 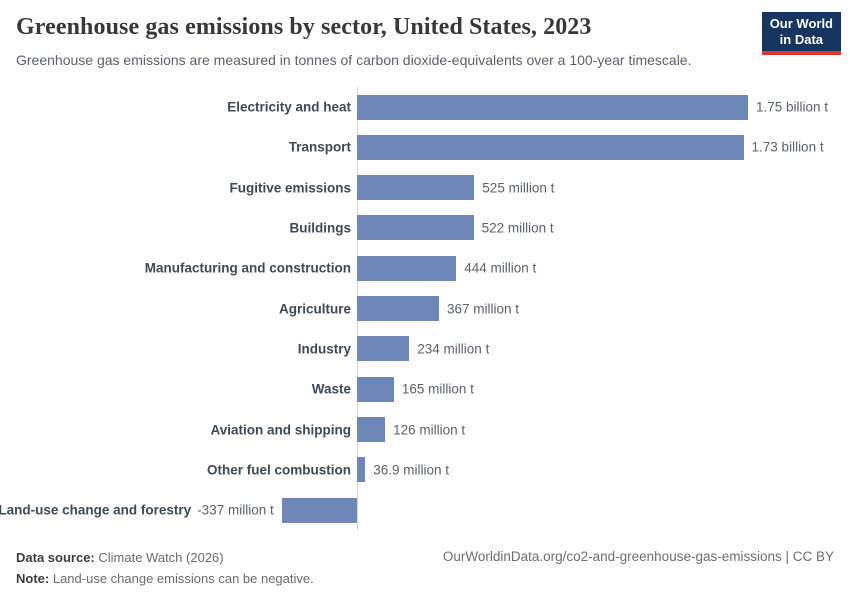 I want to click on data-source-label: Data source:, so click(x=55, y=557).